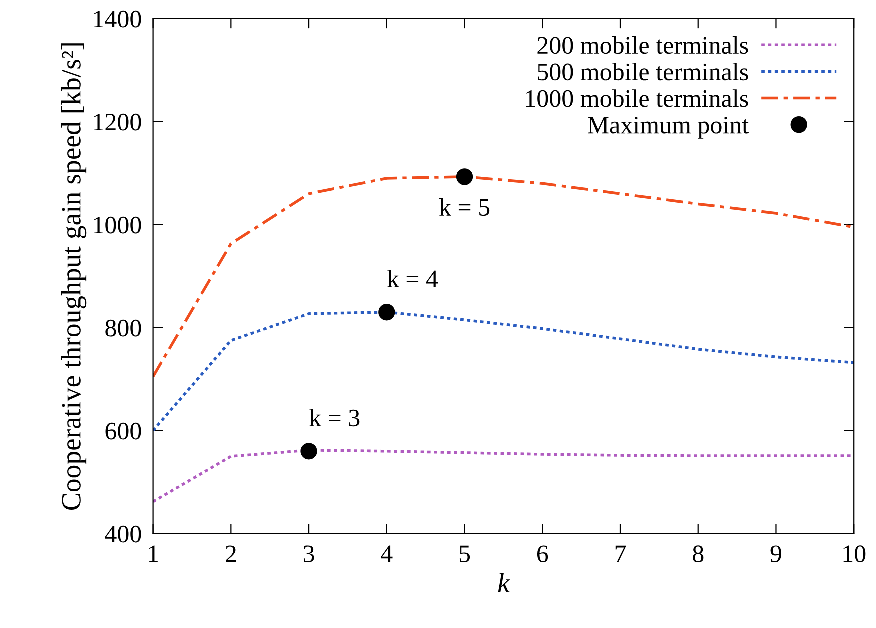 This screenshot has width=876, height=628. I want to click on x-tick-label: 9, so click(776, 554).